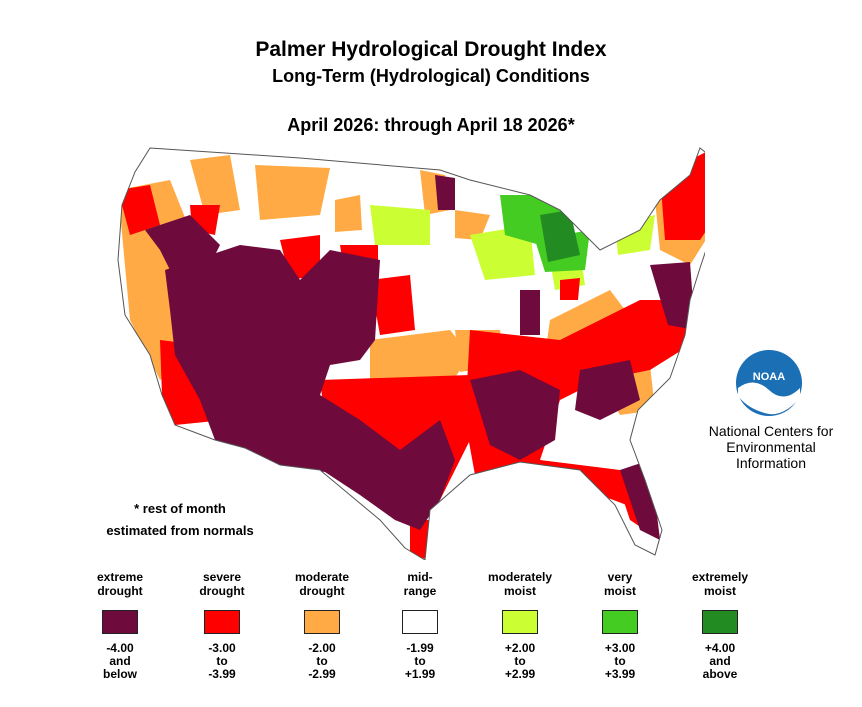 The width and height of the screenshot is (862, 707). I want to click on legend-item: moderately moist +2.00 to +2.99, so click(520, 625).